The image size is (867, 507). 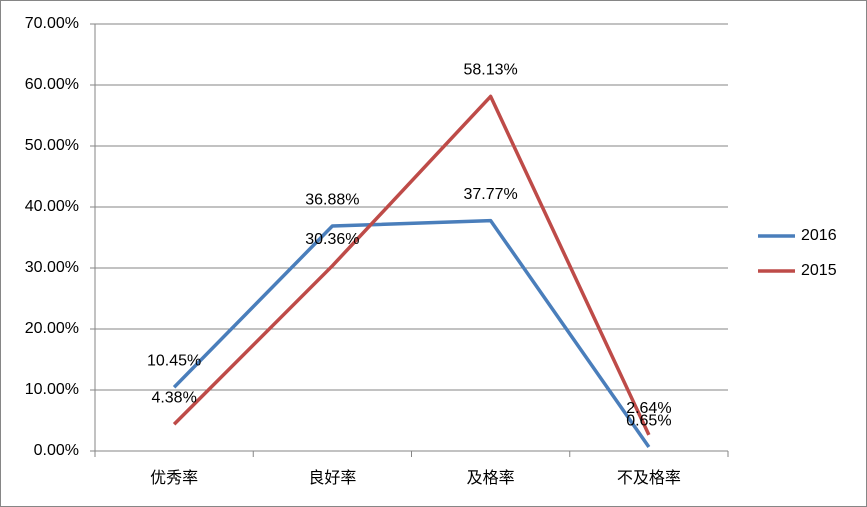 I want to click on x-tick-label: 及格率, so click(x=491, y=478).